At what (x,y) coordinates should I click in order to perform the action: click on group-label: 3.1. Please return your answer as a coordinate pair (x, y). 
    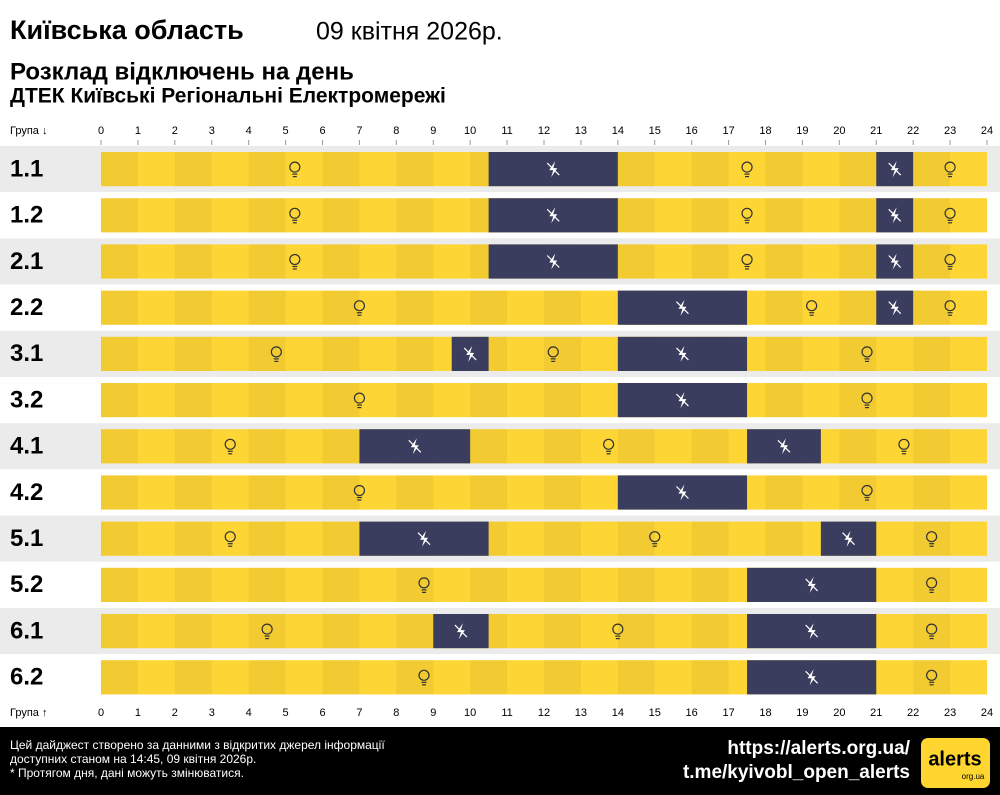
    Looking at the image, I should click on (26, 353).